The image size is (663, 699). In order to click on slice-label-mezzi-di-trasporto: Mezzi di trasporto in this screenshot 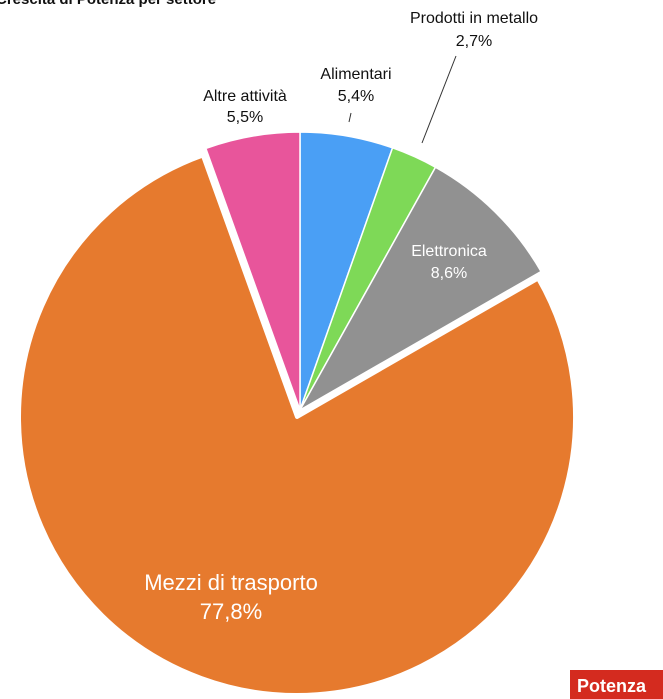, I will do `click(231, 582)`.